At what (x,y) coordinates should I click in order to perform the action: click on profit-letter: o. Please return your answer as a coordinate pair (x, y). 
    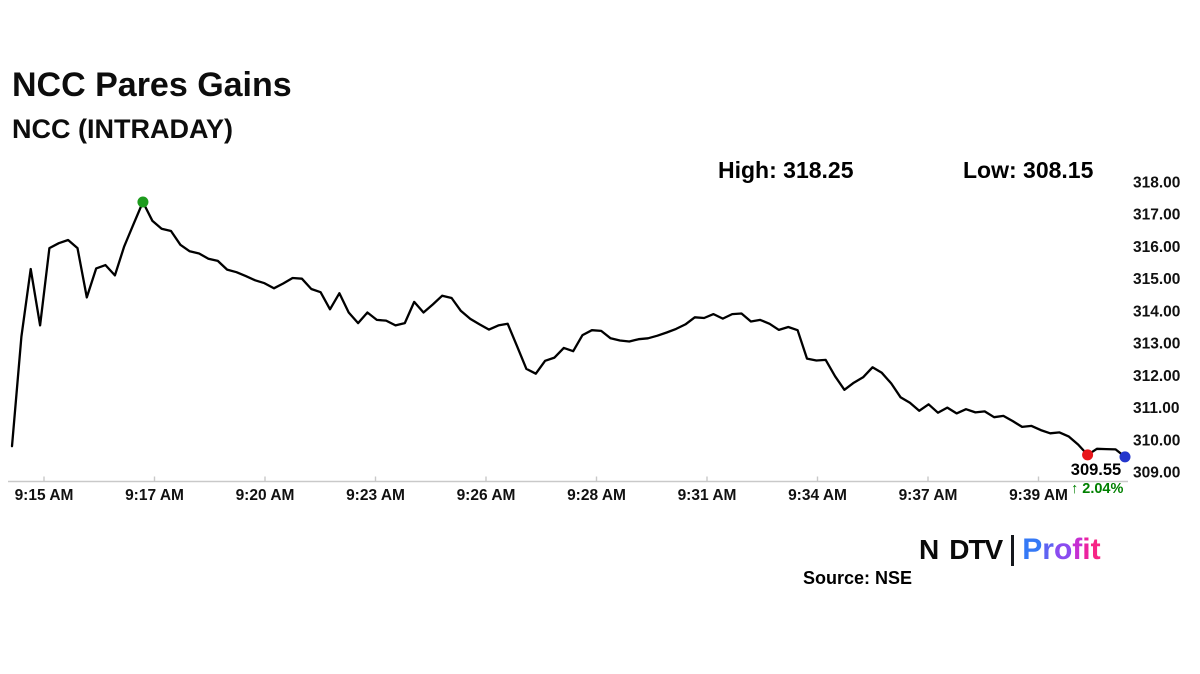
    Looking at the image, I should click on (1063, 549).